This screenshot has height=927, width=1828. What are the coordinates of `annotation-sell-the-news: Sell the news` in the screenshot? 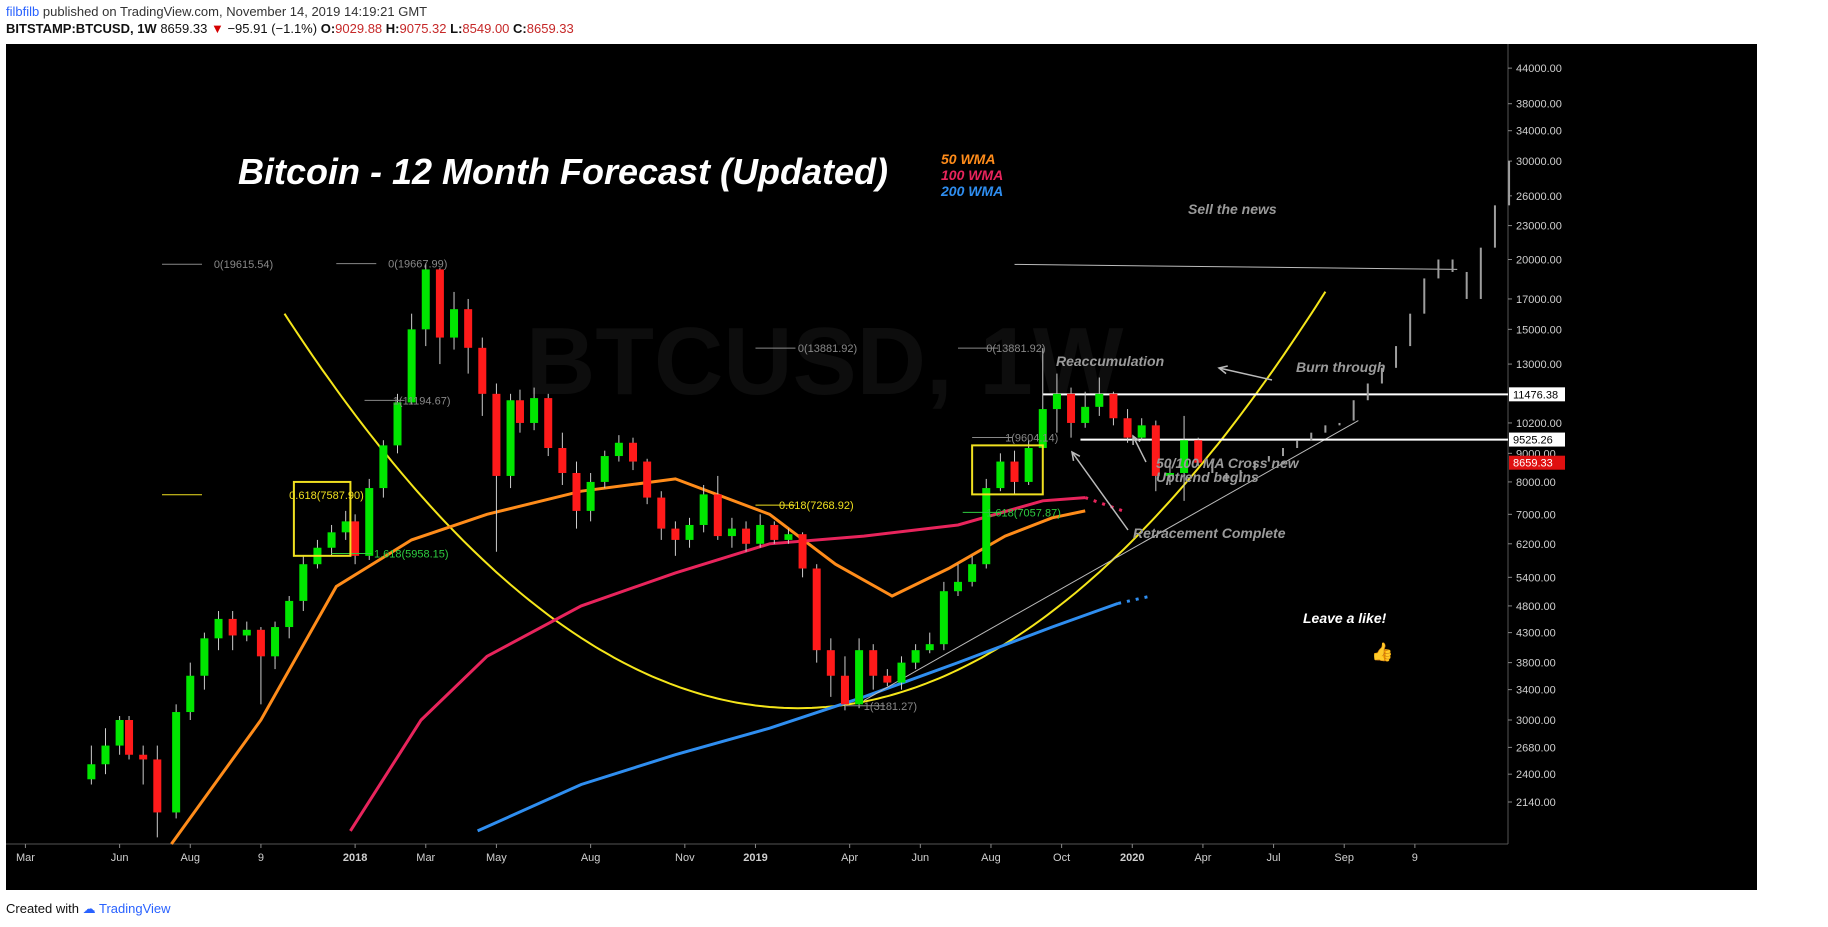 It's located at (1232, 209).